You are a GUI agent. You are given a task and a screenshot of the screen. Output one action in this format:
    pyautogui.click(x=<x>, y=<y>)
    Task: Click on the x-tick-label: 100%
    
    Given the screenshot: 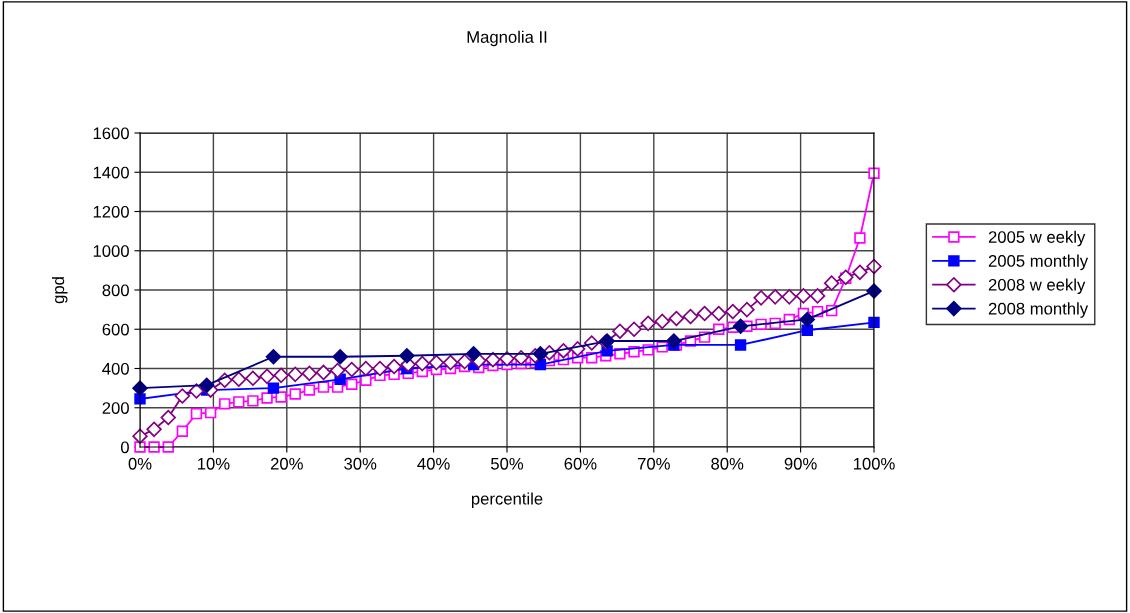 What is the action you would take?
    pyautogui.click(x=874, y=463)
    